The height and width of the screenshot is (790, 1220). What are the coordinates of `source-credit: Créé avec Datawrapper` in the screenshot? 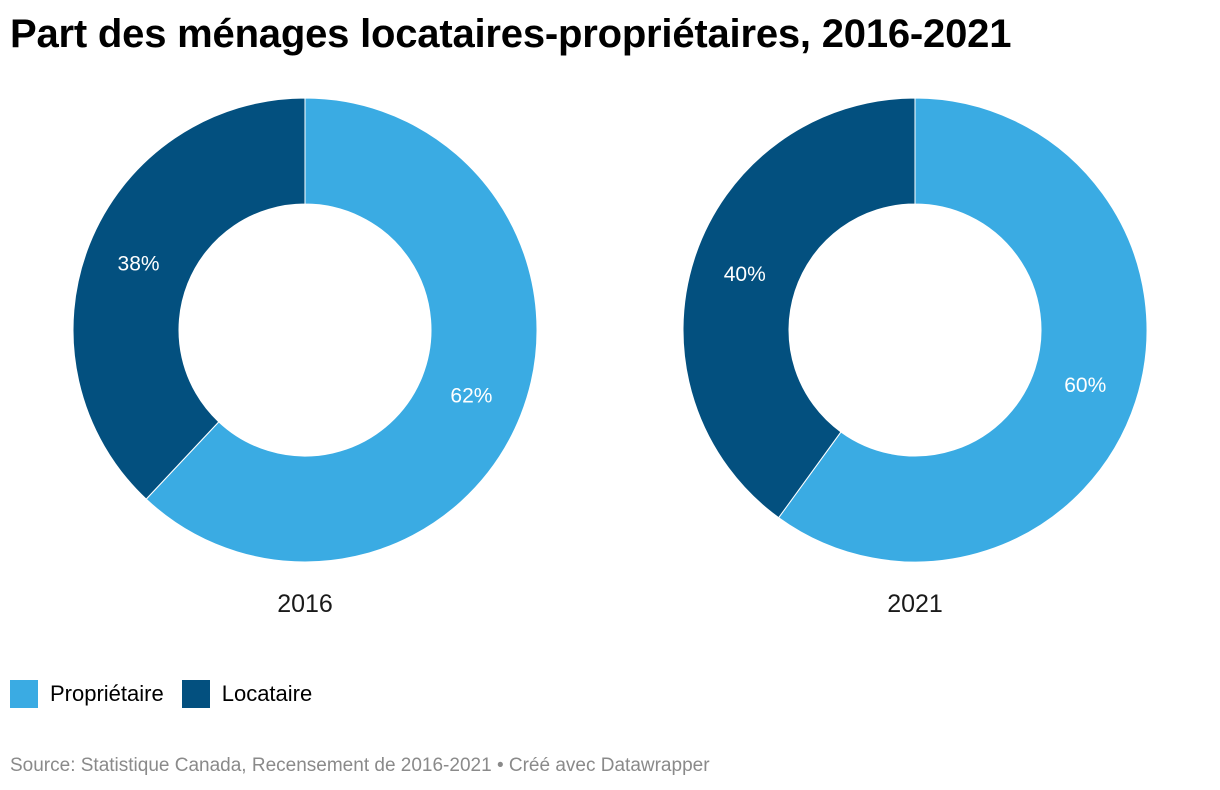 It's located at (609, 765).